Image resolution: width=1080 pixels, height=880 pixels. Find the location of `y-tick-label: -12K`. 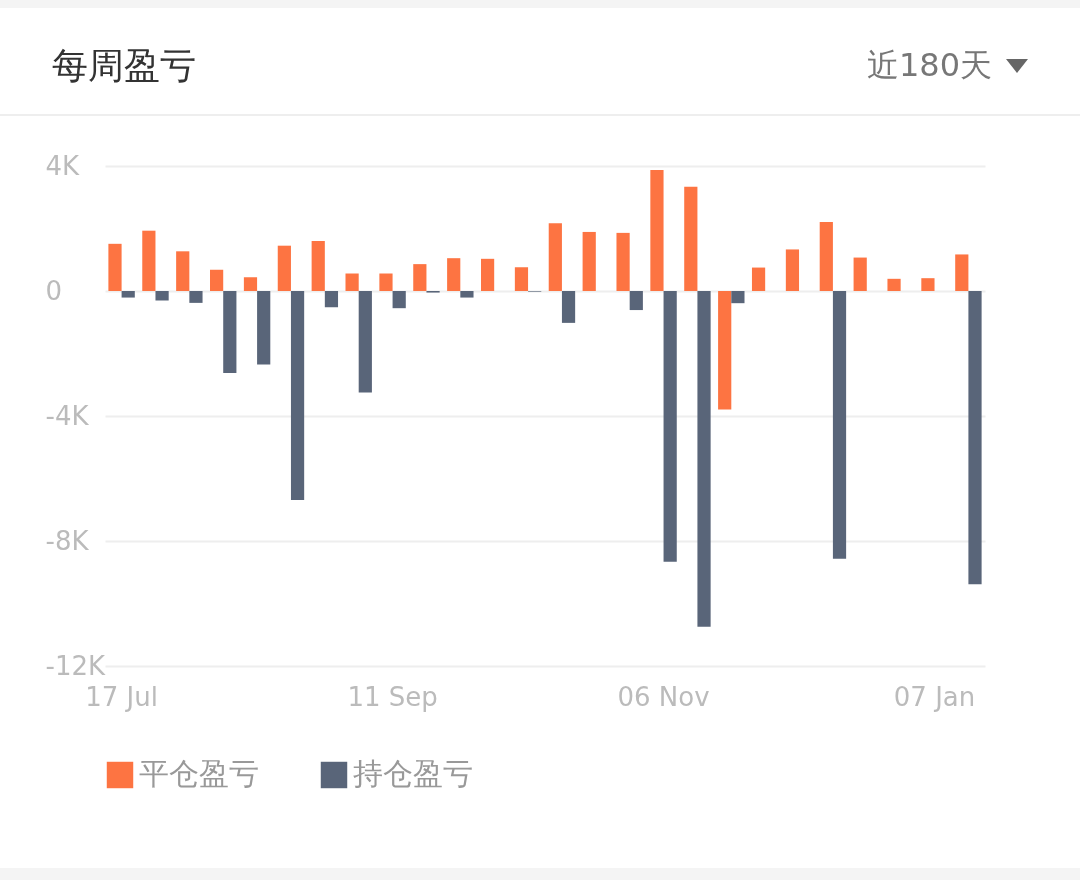

y-tick-label: -12K is located at coordinates (75, 665).